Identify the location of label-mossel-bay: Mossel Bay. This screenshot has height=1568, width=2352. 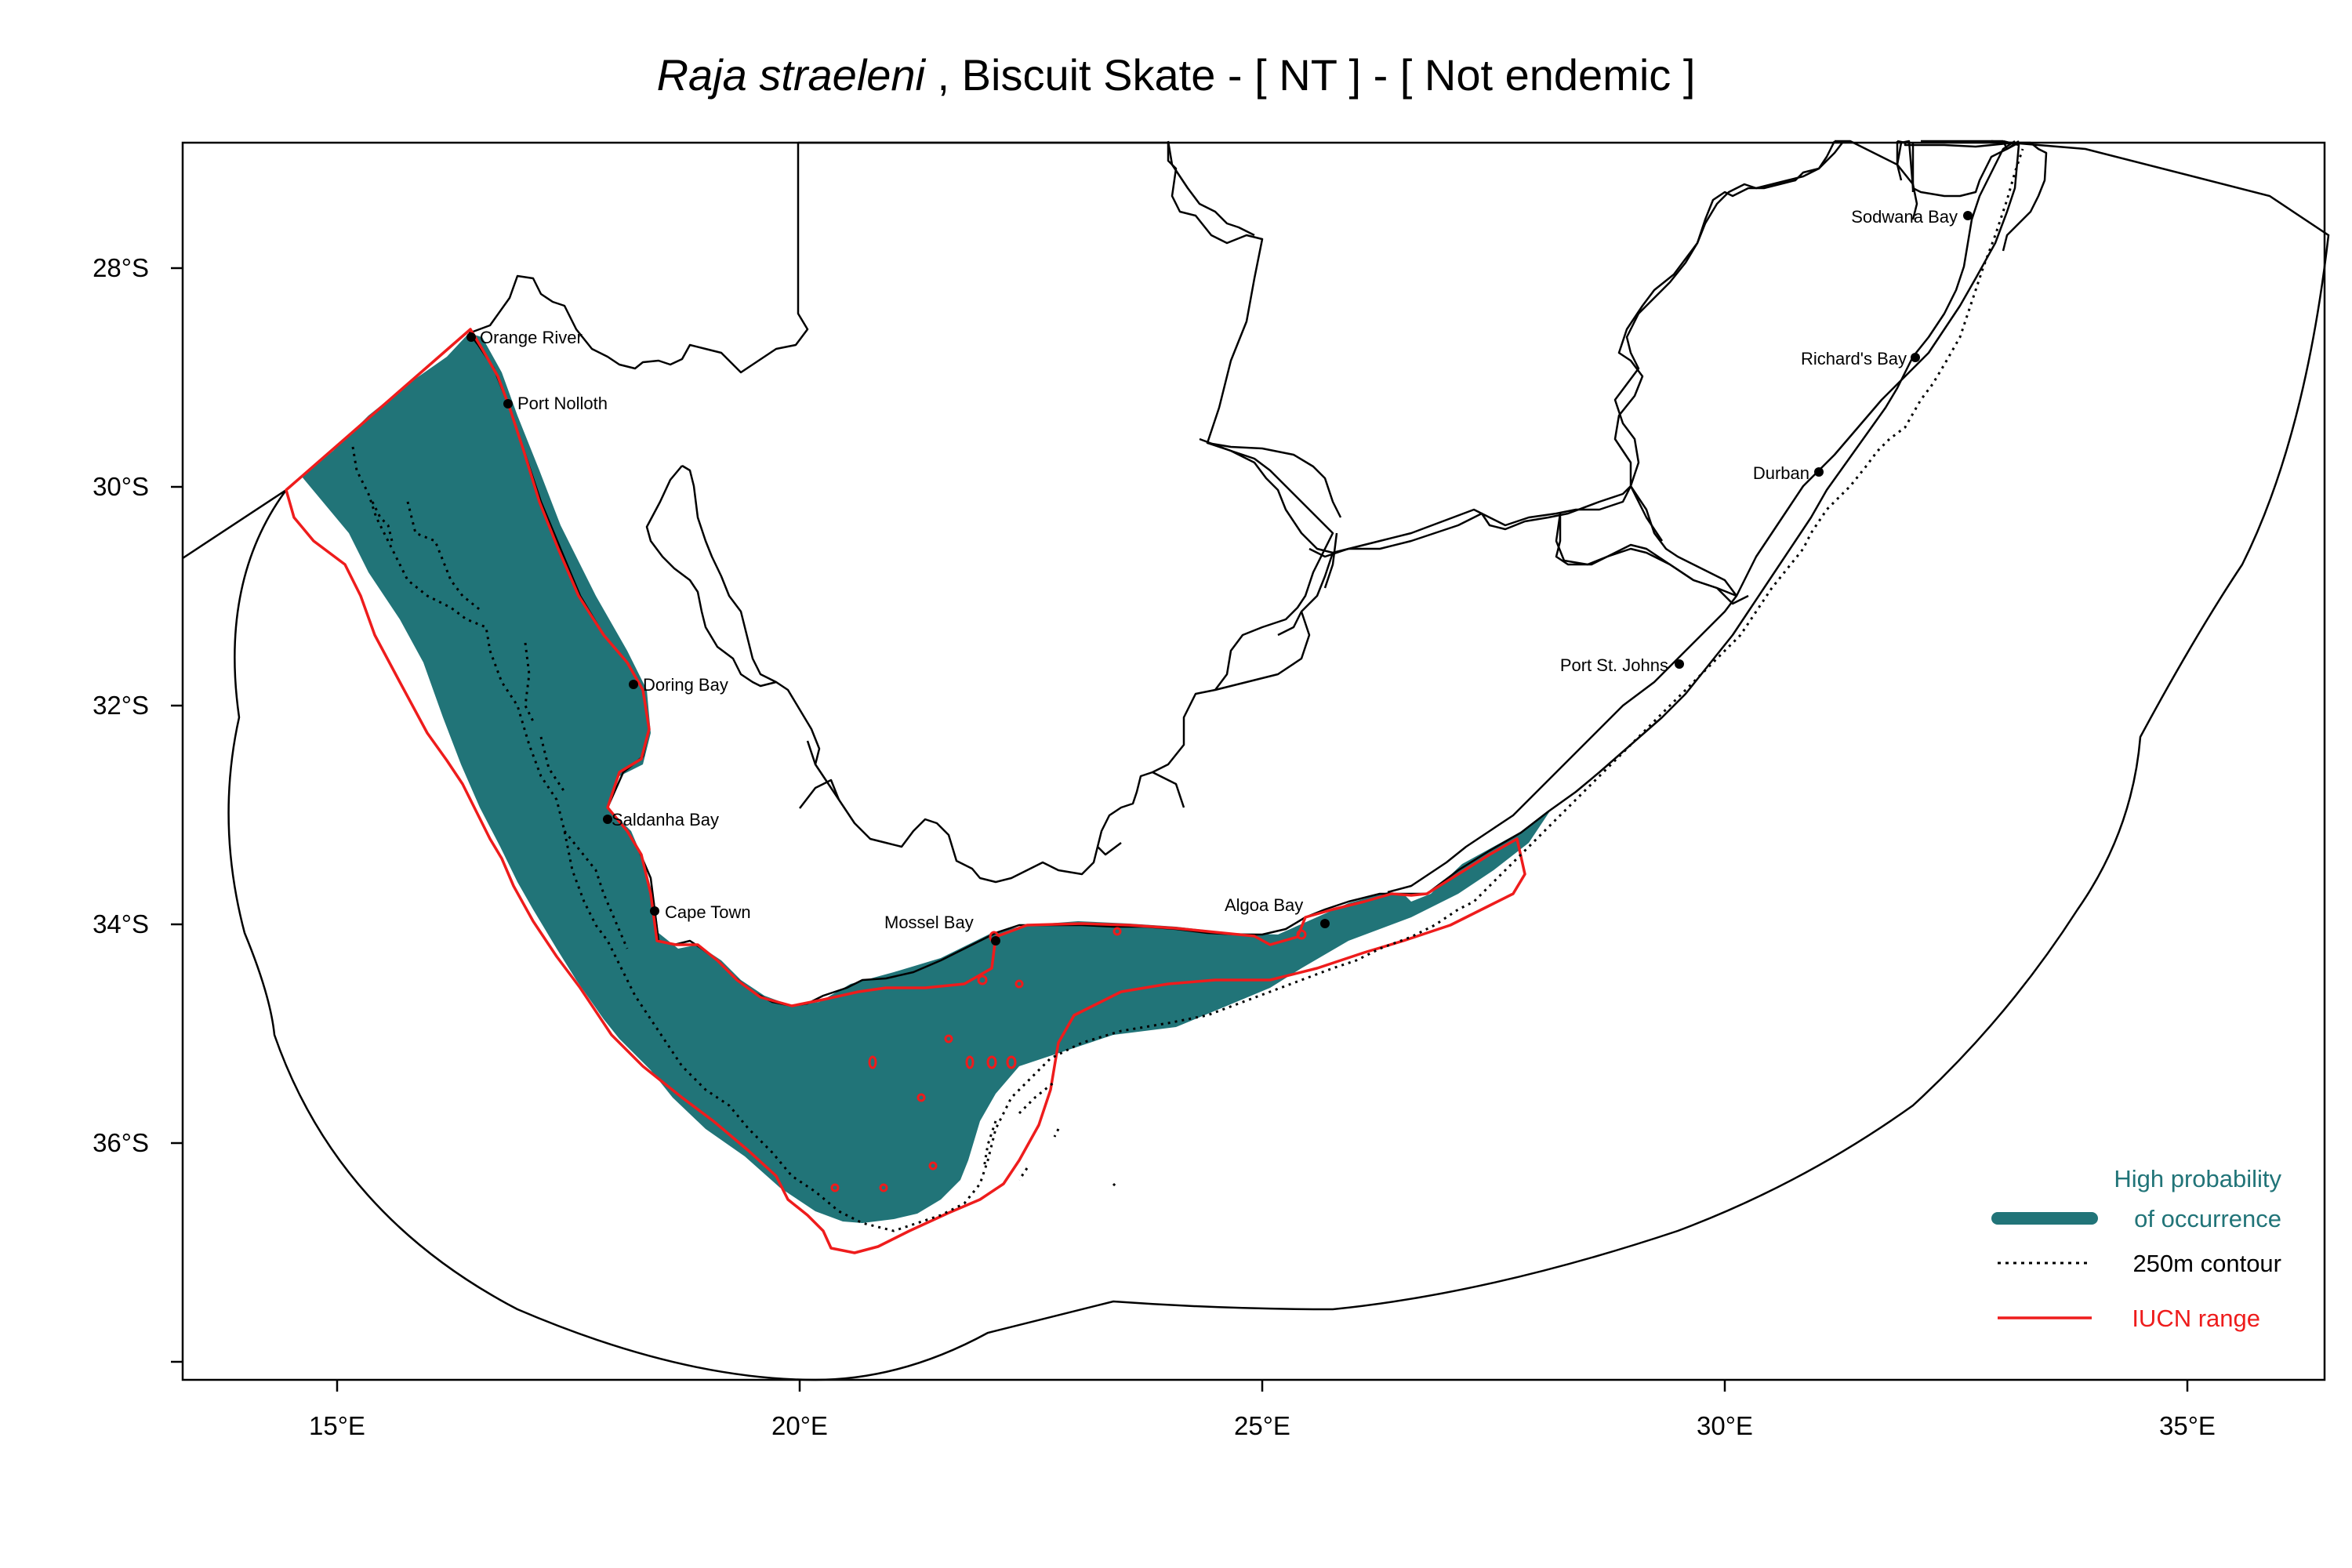
(929, 922).